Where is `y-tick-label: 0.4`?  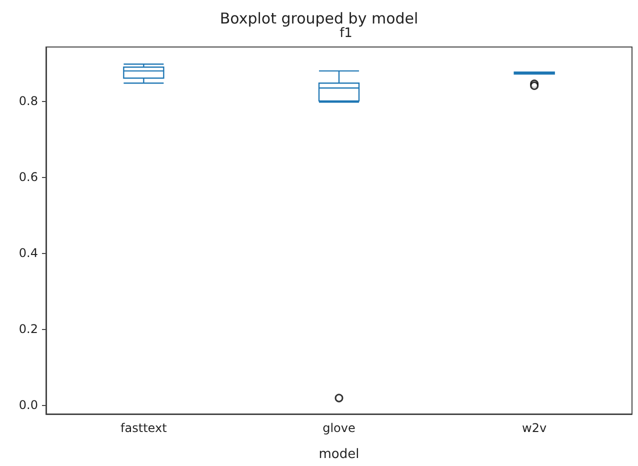
y-tick-label: 0.4 is located at coordinates (28, 253).